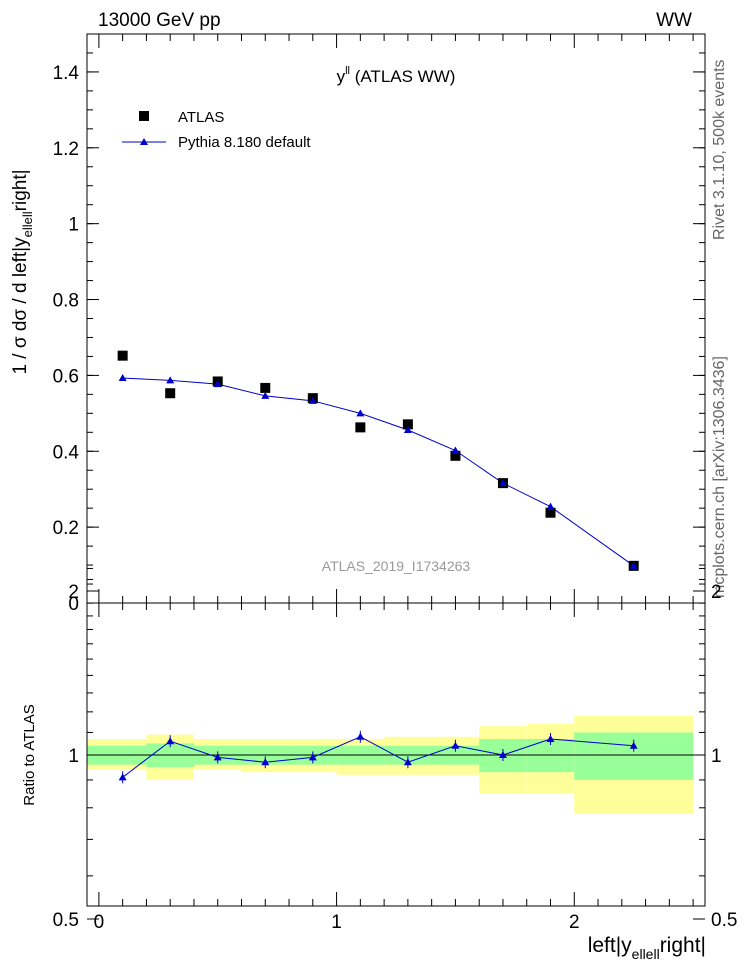  Describe the element at coordinates (347, 71) in the screenshot. I see `plot-title-sup: ll` at that location.